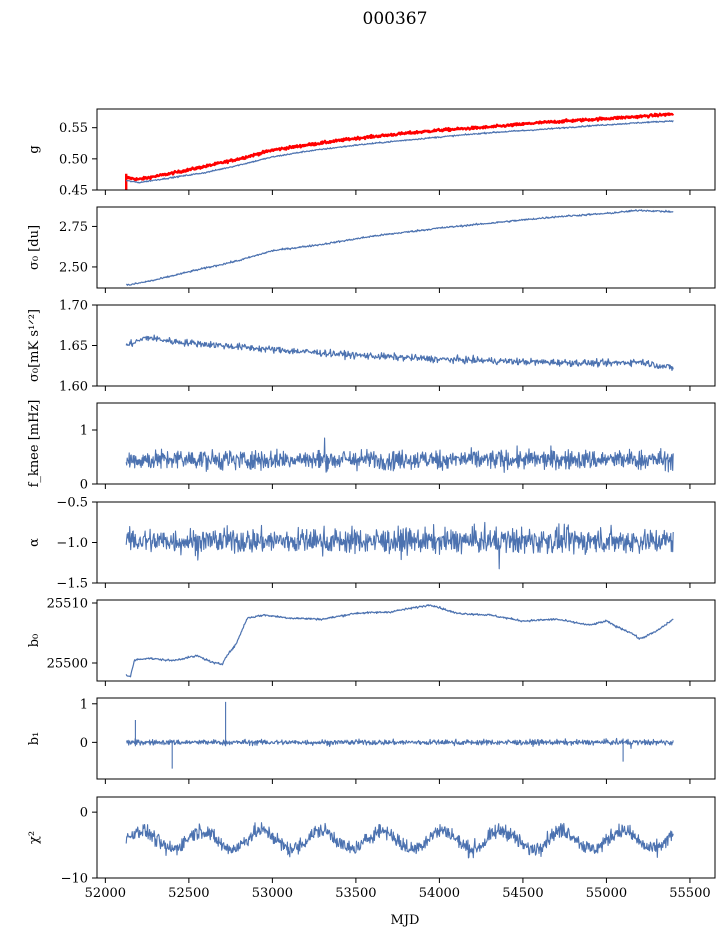  I want to click on panel-fknee: 0 1 f_knee [mHz], so click(371, 446).